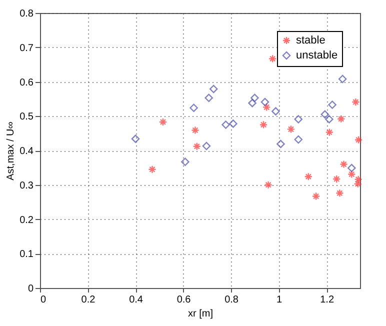 The width and height of the screenshot is (386, 326). I want to click on legend-label: unstable, so click(317, 56).